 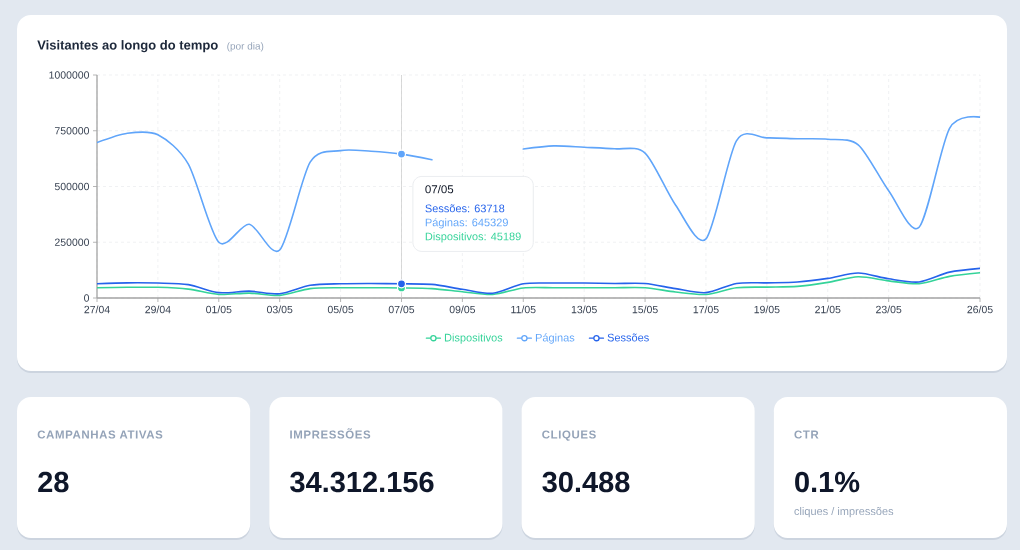 I want to click on line-series, so click(x=538, y=281).